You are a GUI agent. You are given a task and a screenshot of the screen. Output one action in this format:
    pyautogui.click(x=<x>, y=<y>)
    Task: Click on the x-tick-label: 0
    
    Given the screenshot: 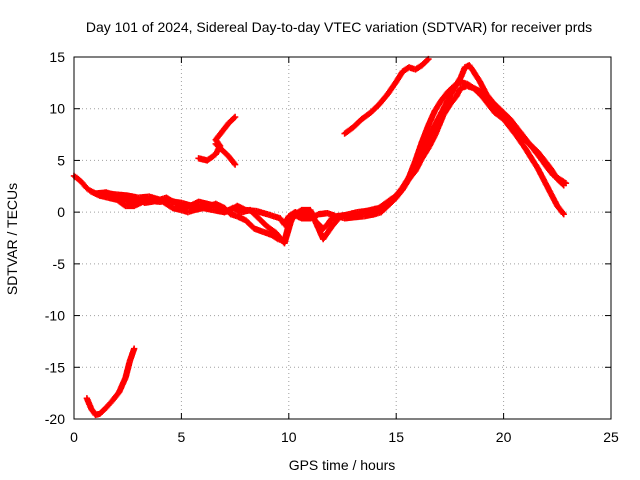 What is the action you would take?
    pyautogui.click(x=74, y=437)
    